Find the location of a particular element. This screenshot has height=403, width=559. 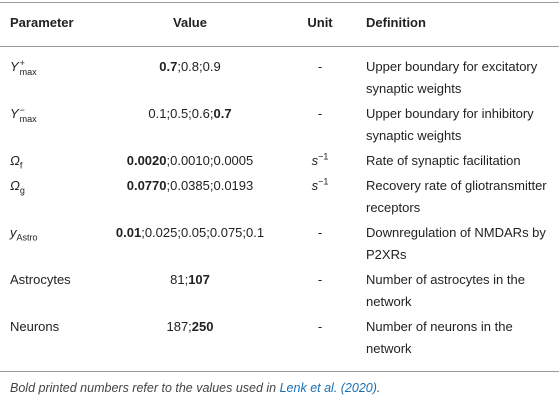

math-expr: Y + max is located at coordinates (23, 67).